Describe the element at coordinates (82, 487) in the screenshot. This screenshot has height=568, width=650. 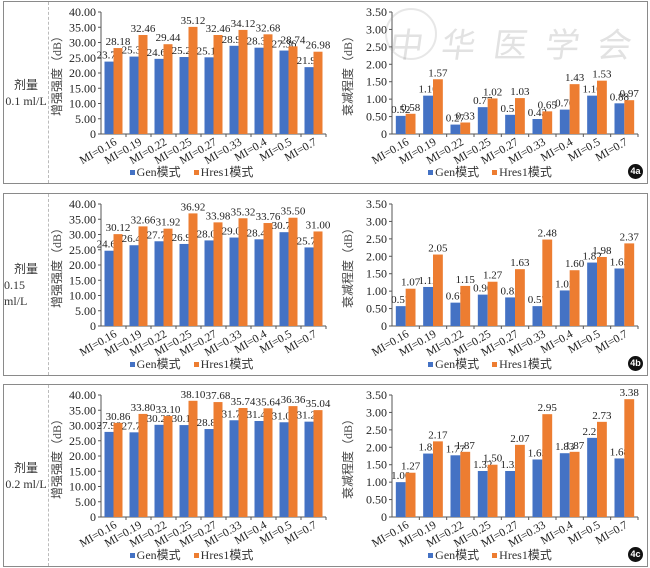
I see `y-tick-label: 10.00` at that location.